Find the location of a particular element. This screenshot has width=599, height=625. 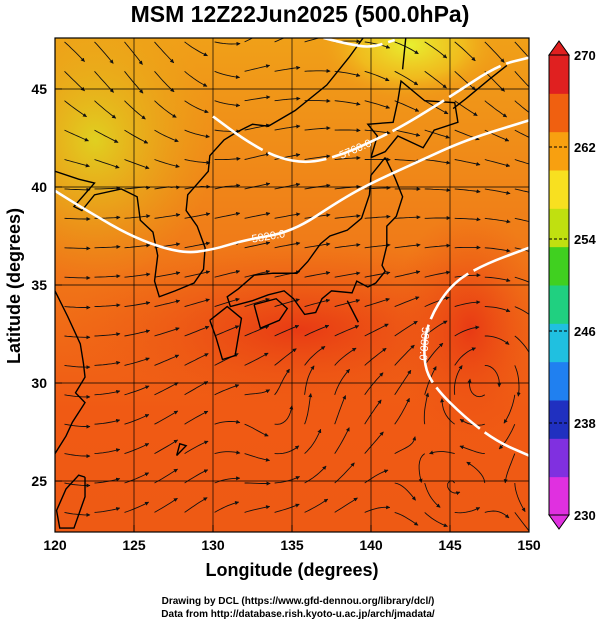

x-tick-label-140: 140 is located at coordinates (371, 545).